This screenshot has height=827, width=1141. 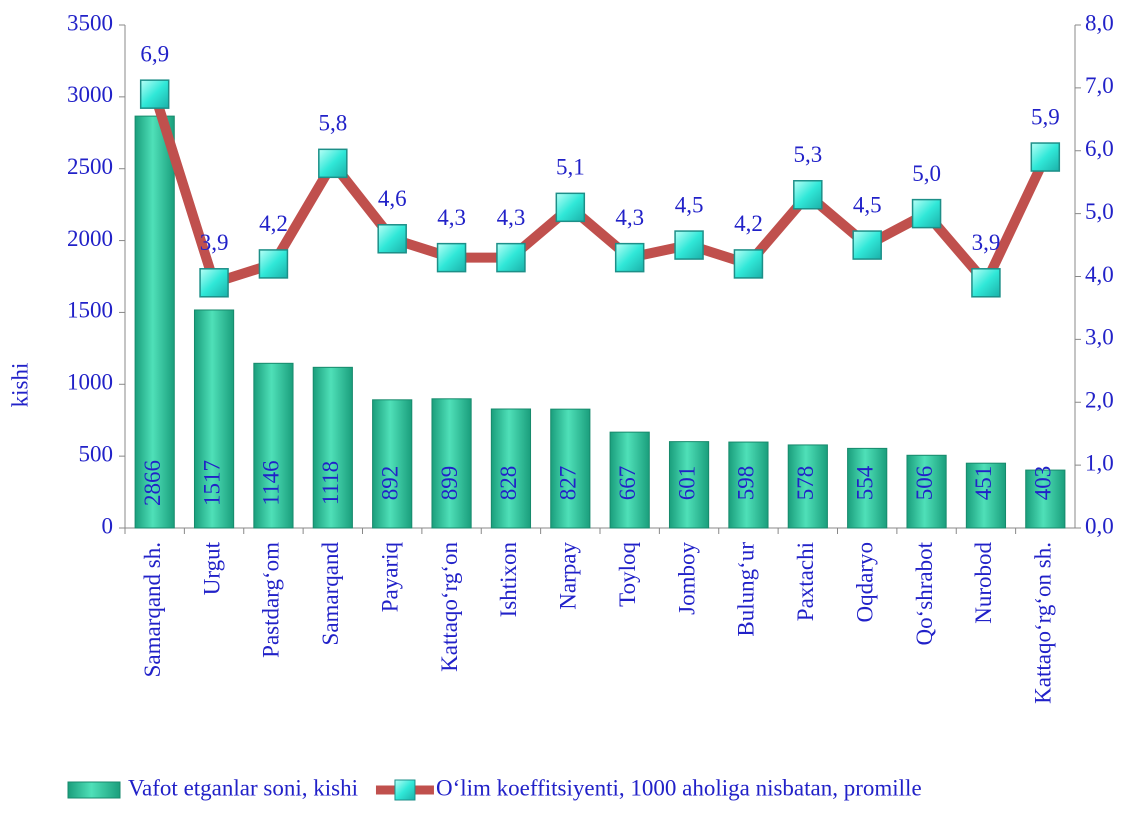 I want to click on y2-tick-label: 8,0, so click(x=1099, y=22).